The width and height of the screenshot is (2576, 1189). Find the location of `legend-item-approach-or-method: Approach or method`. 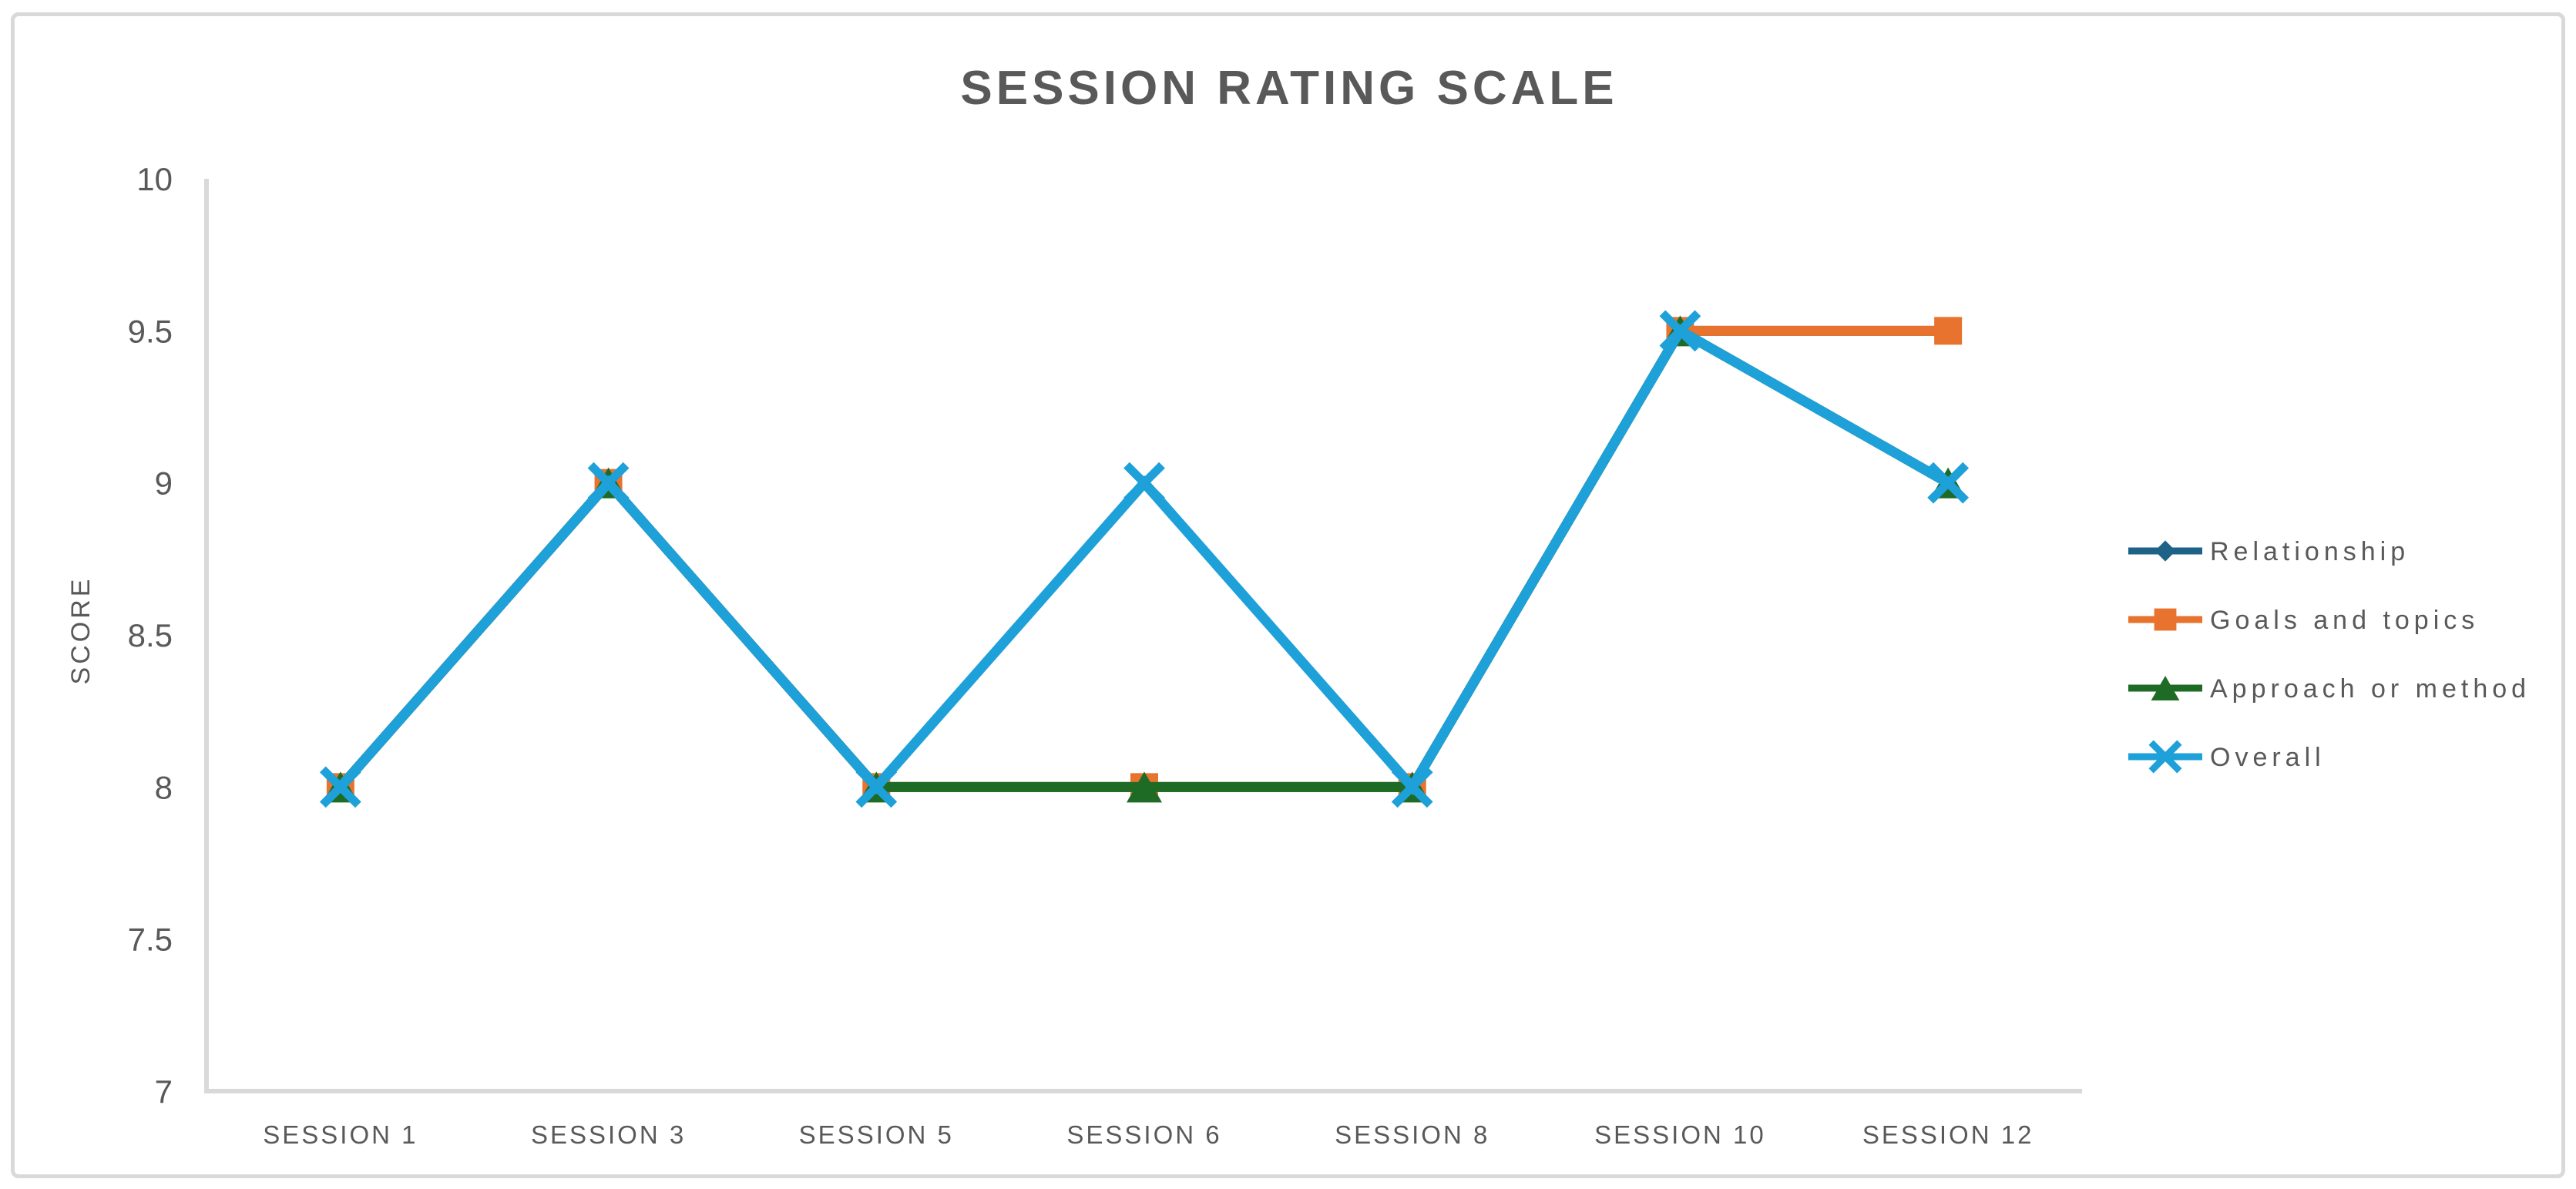

legend-item-approach-or-method: Approach or method is located at coordinates (2329, 689).